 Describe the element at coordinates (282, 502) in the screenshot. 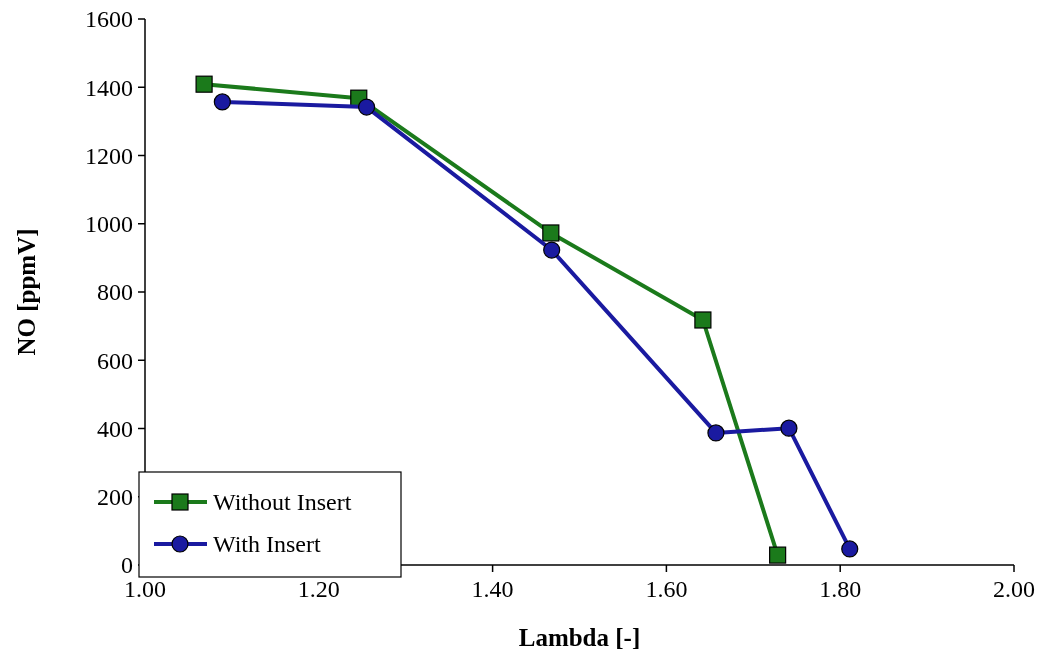

I see `legend-label: Without Insert` at that location.